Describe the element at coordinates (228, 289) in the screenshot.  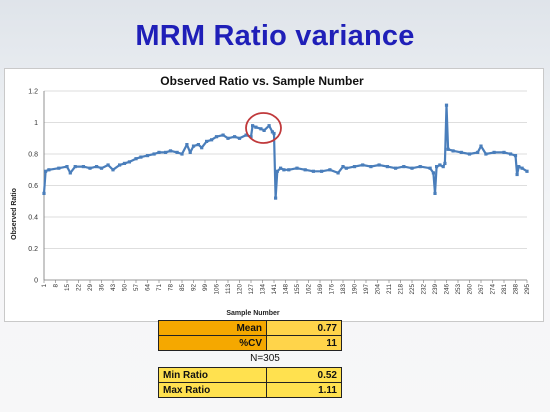
I see `x-tick-label: 113` at that location.